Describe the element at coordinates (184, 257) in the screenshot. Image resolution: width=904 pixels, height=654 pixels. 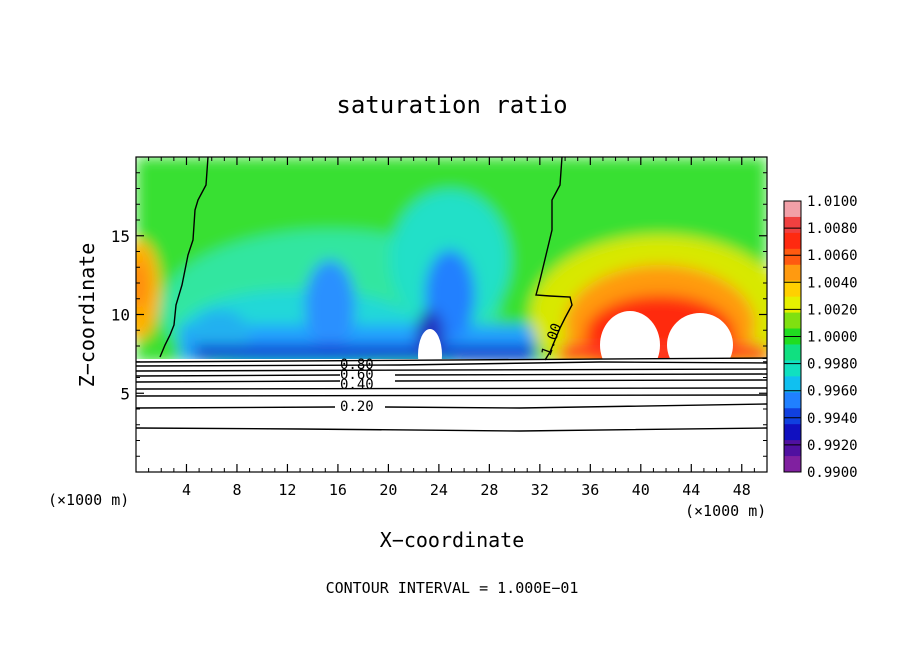
I see `contour-line-1.00-left` at that location.